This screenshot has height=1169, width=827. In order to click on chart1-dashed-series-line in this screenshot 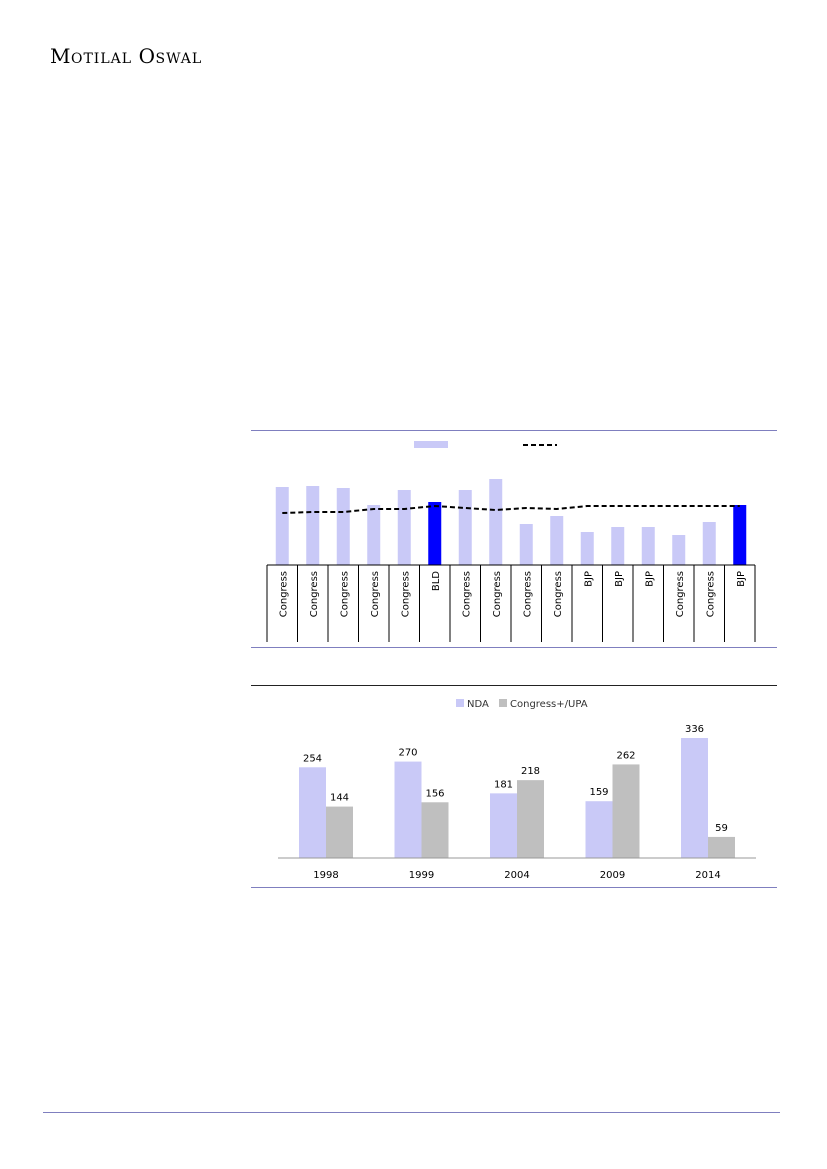, I will do `click(511, 509)`.